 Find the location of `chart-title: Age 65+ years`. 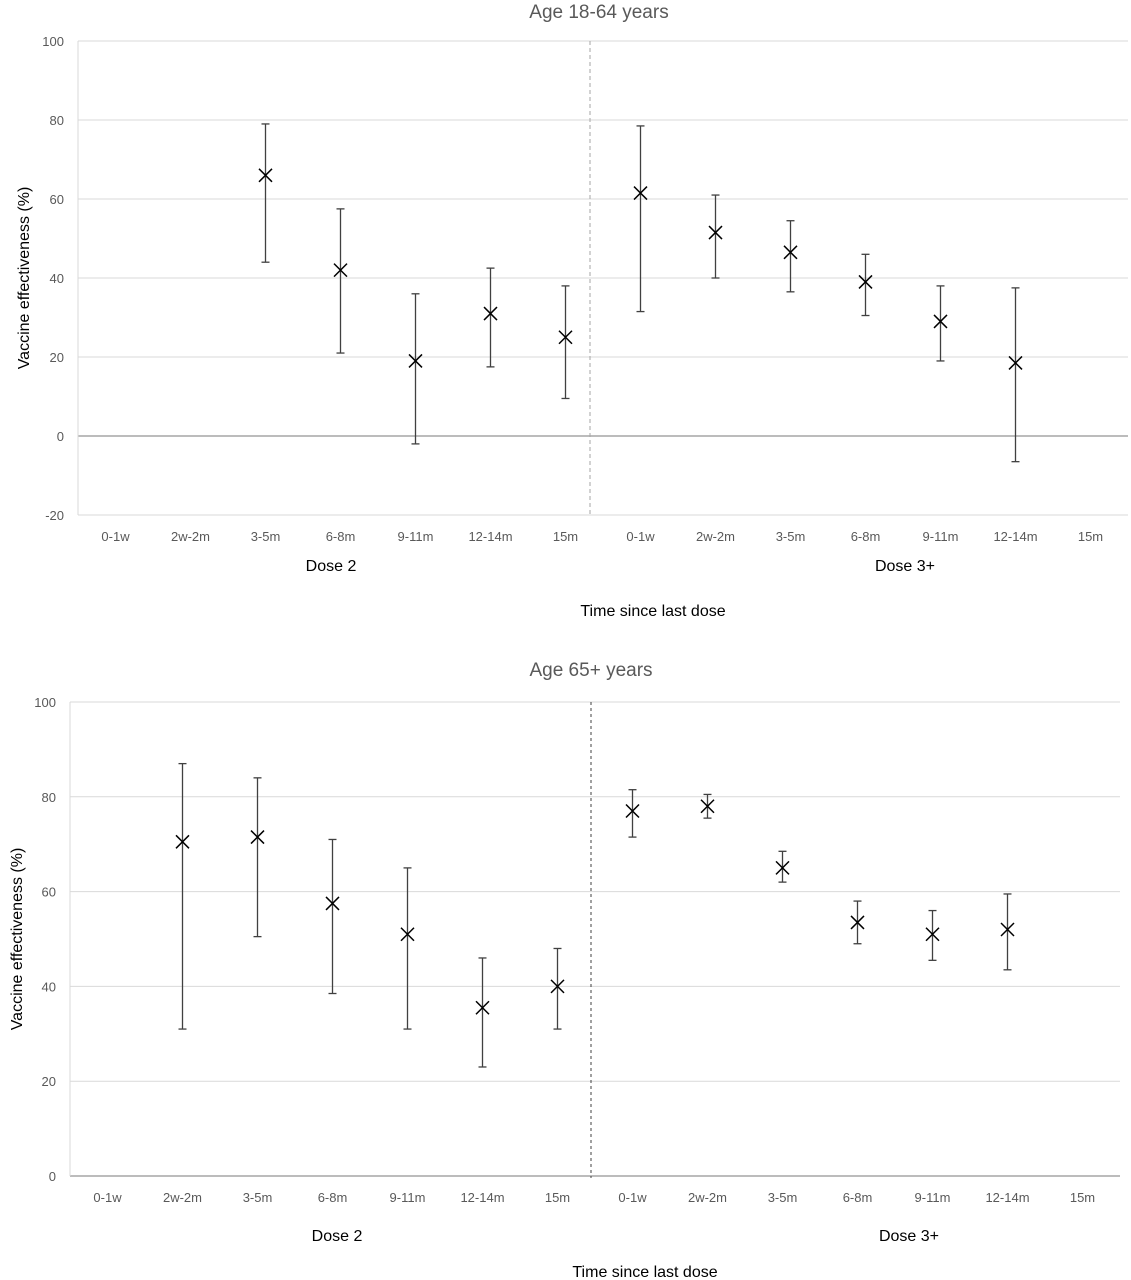

chart-title: Age 65+ years is located at coordinates (590, 670).